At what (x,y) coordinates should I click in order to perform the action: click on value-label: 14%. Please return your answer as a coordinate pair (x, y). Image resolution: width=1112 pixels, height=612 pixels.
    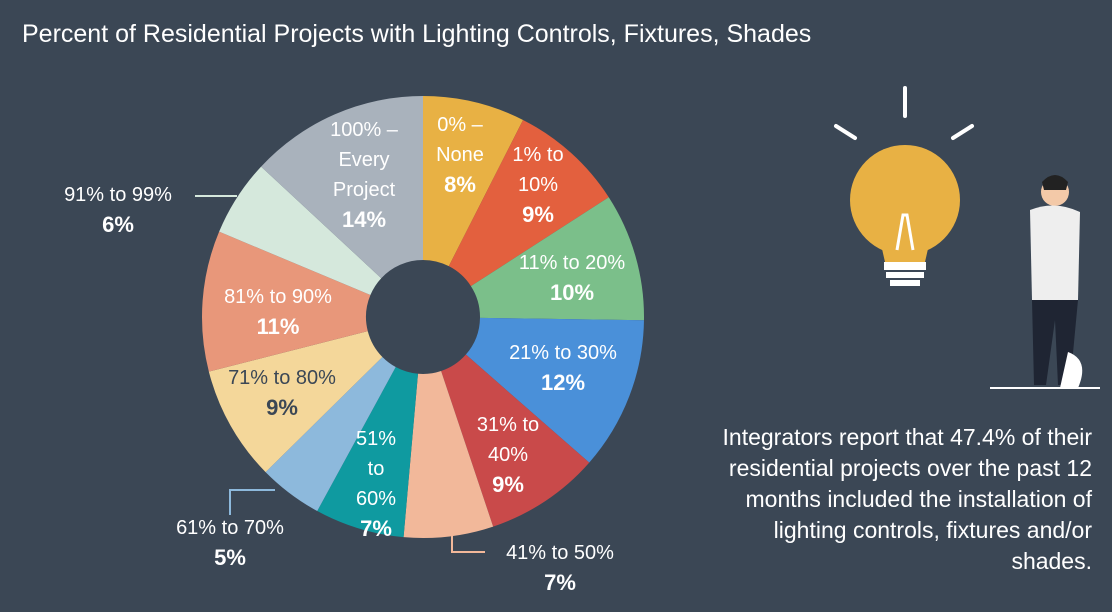
    Looking at the image, I should click on (364, 219).